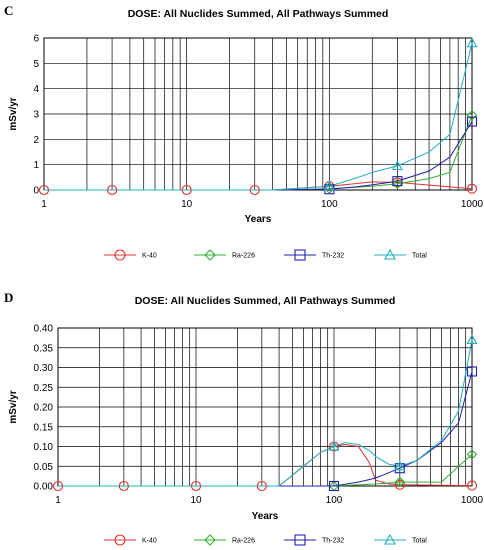  I want to click on y-tick-label: 0.15, so click(44, 427).